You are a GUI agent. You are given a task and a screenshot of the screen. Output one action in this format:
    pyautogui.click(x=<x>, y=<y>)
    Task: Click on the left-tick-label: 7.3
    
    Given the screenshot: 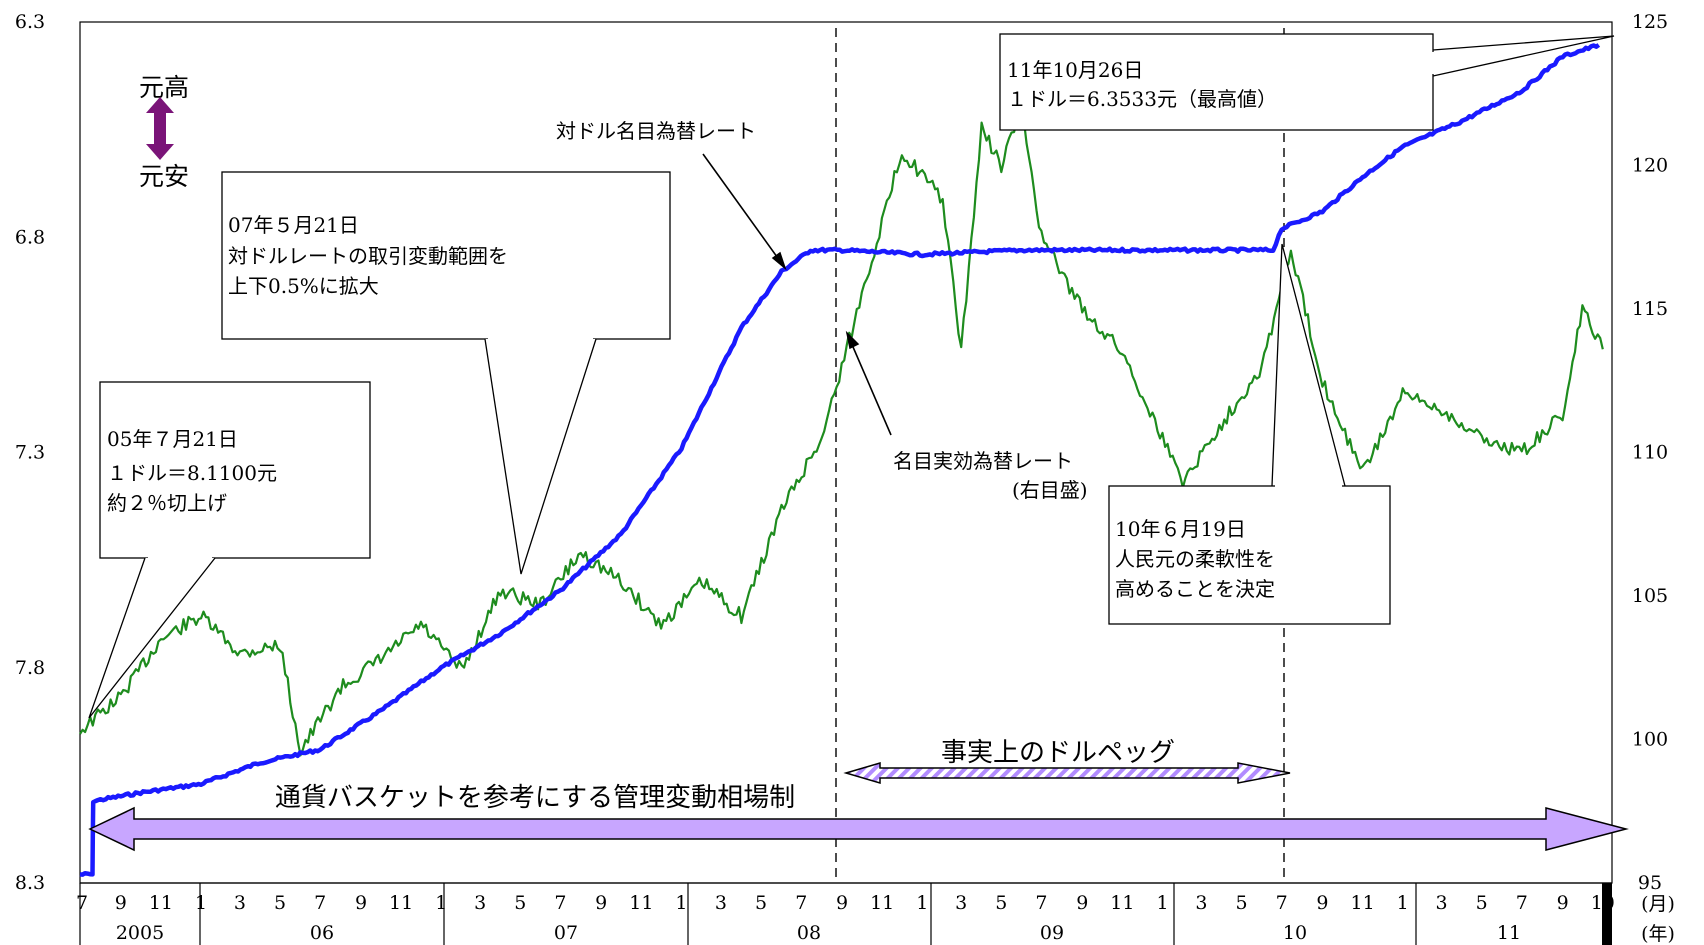 What is the action you would take?
    pyautogui.click(x=30, y=453)
    